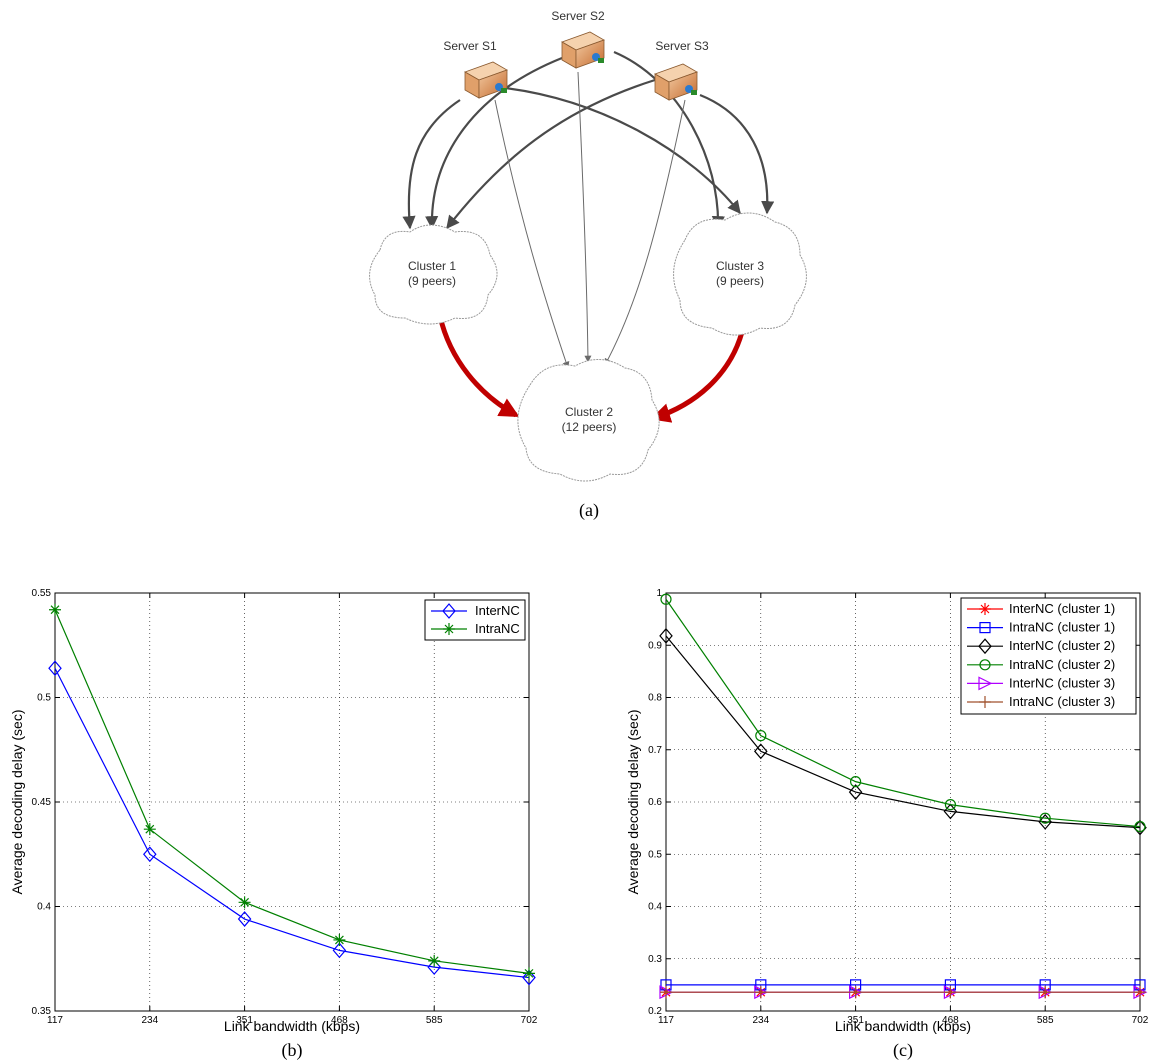 The image size is (1153, 1064). I want to click on server-links, so click(588, 140).